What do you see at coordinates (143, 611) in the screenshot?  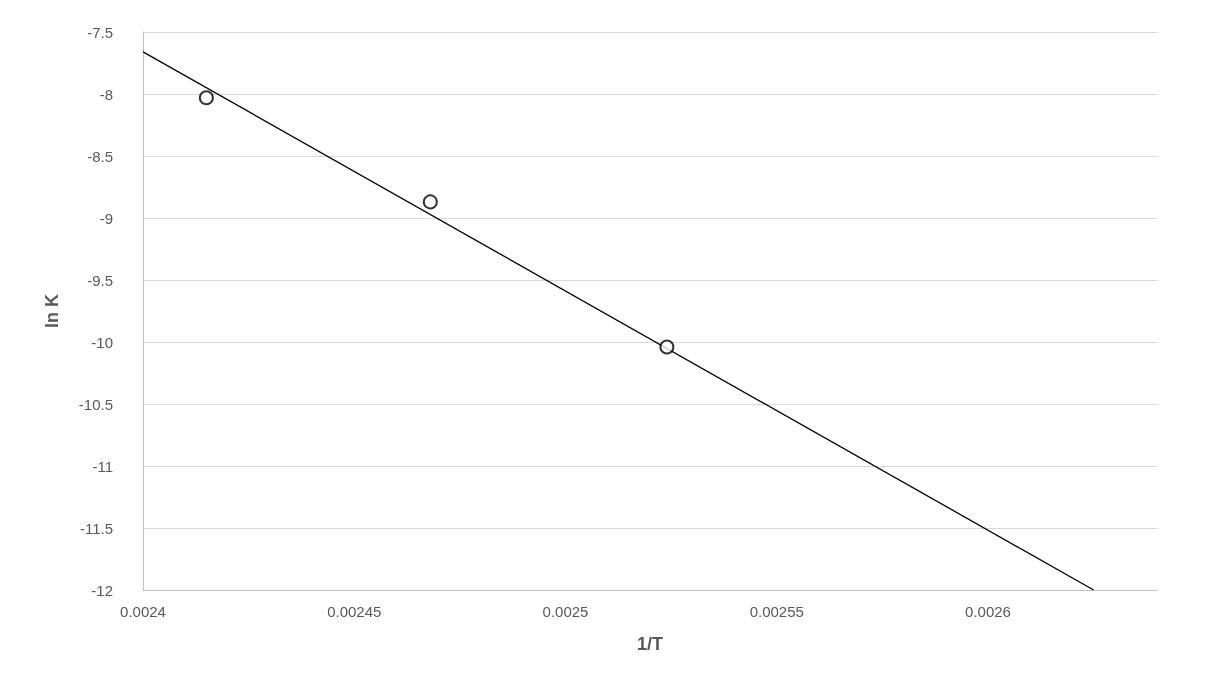 I see `x-tick-label: 0.0024` at bounding box center [143, 611].